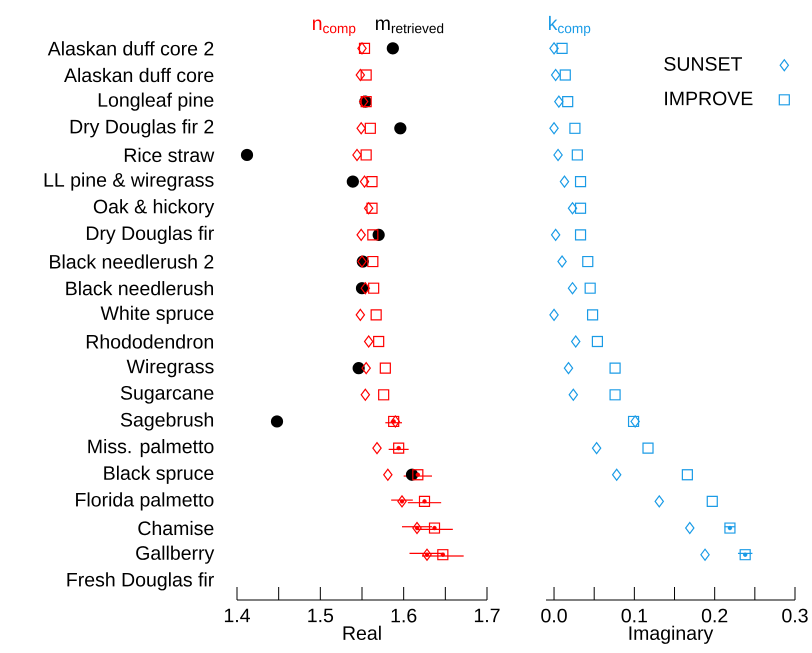  What do you see at coordinates (159, 475) in the screenshot?
I see `y-tick-label: Black spruce` at bounding box center [159, 475].